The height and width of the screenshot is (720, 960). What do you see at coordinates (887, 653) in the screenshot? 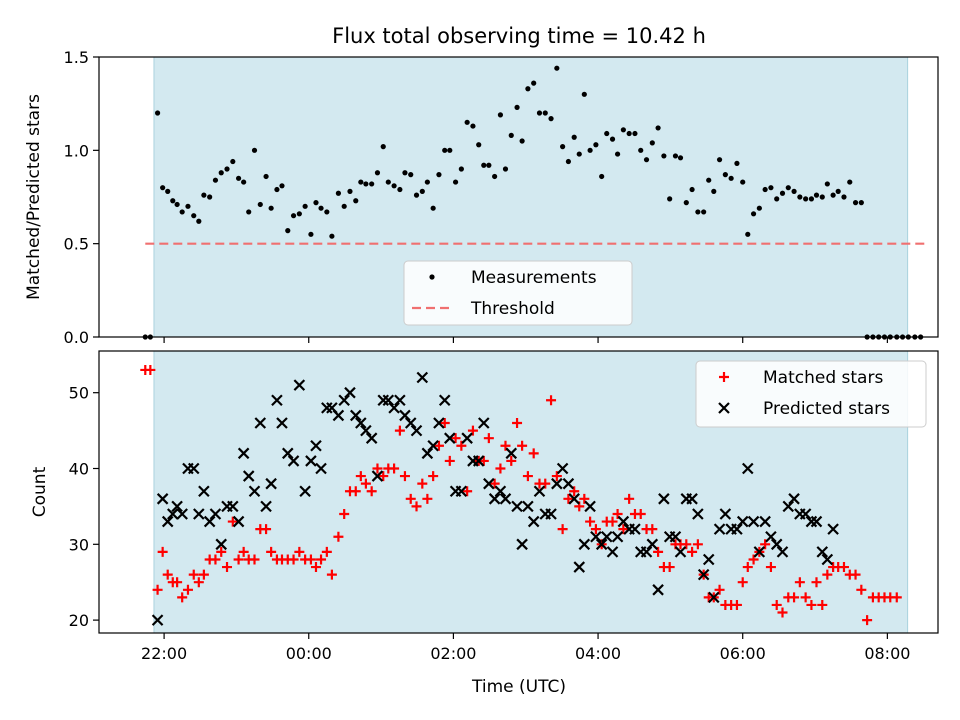
I see `x-tick-label: 08:00` at bounding box center [887, 653].